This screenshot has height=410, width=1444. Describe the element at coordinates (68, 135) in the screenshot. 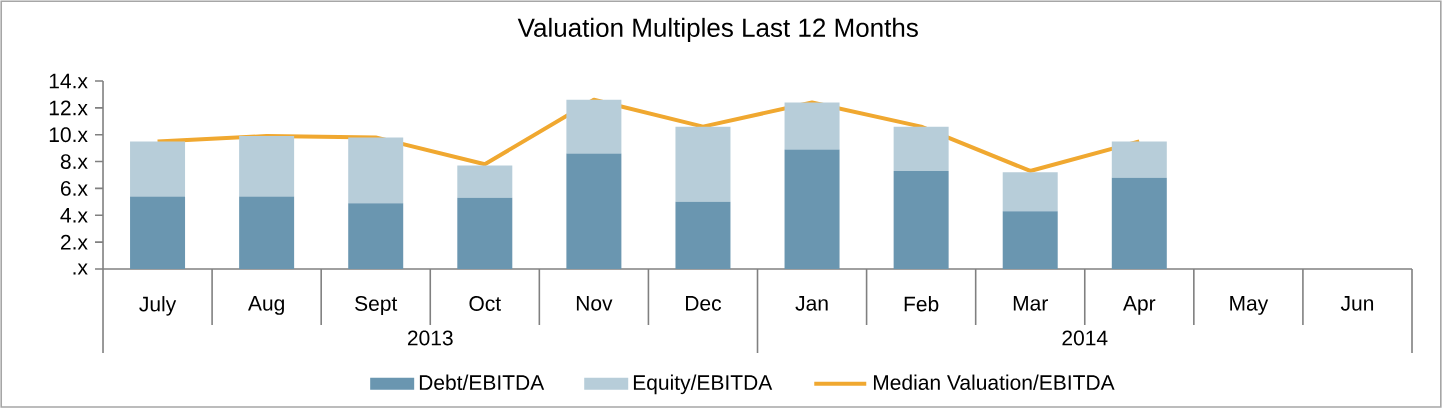

I see `y-tick-label: 10.x` at that location.